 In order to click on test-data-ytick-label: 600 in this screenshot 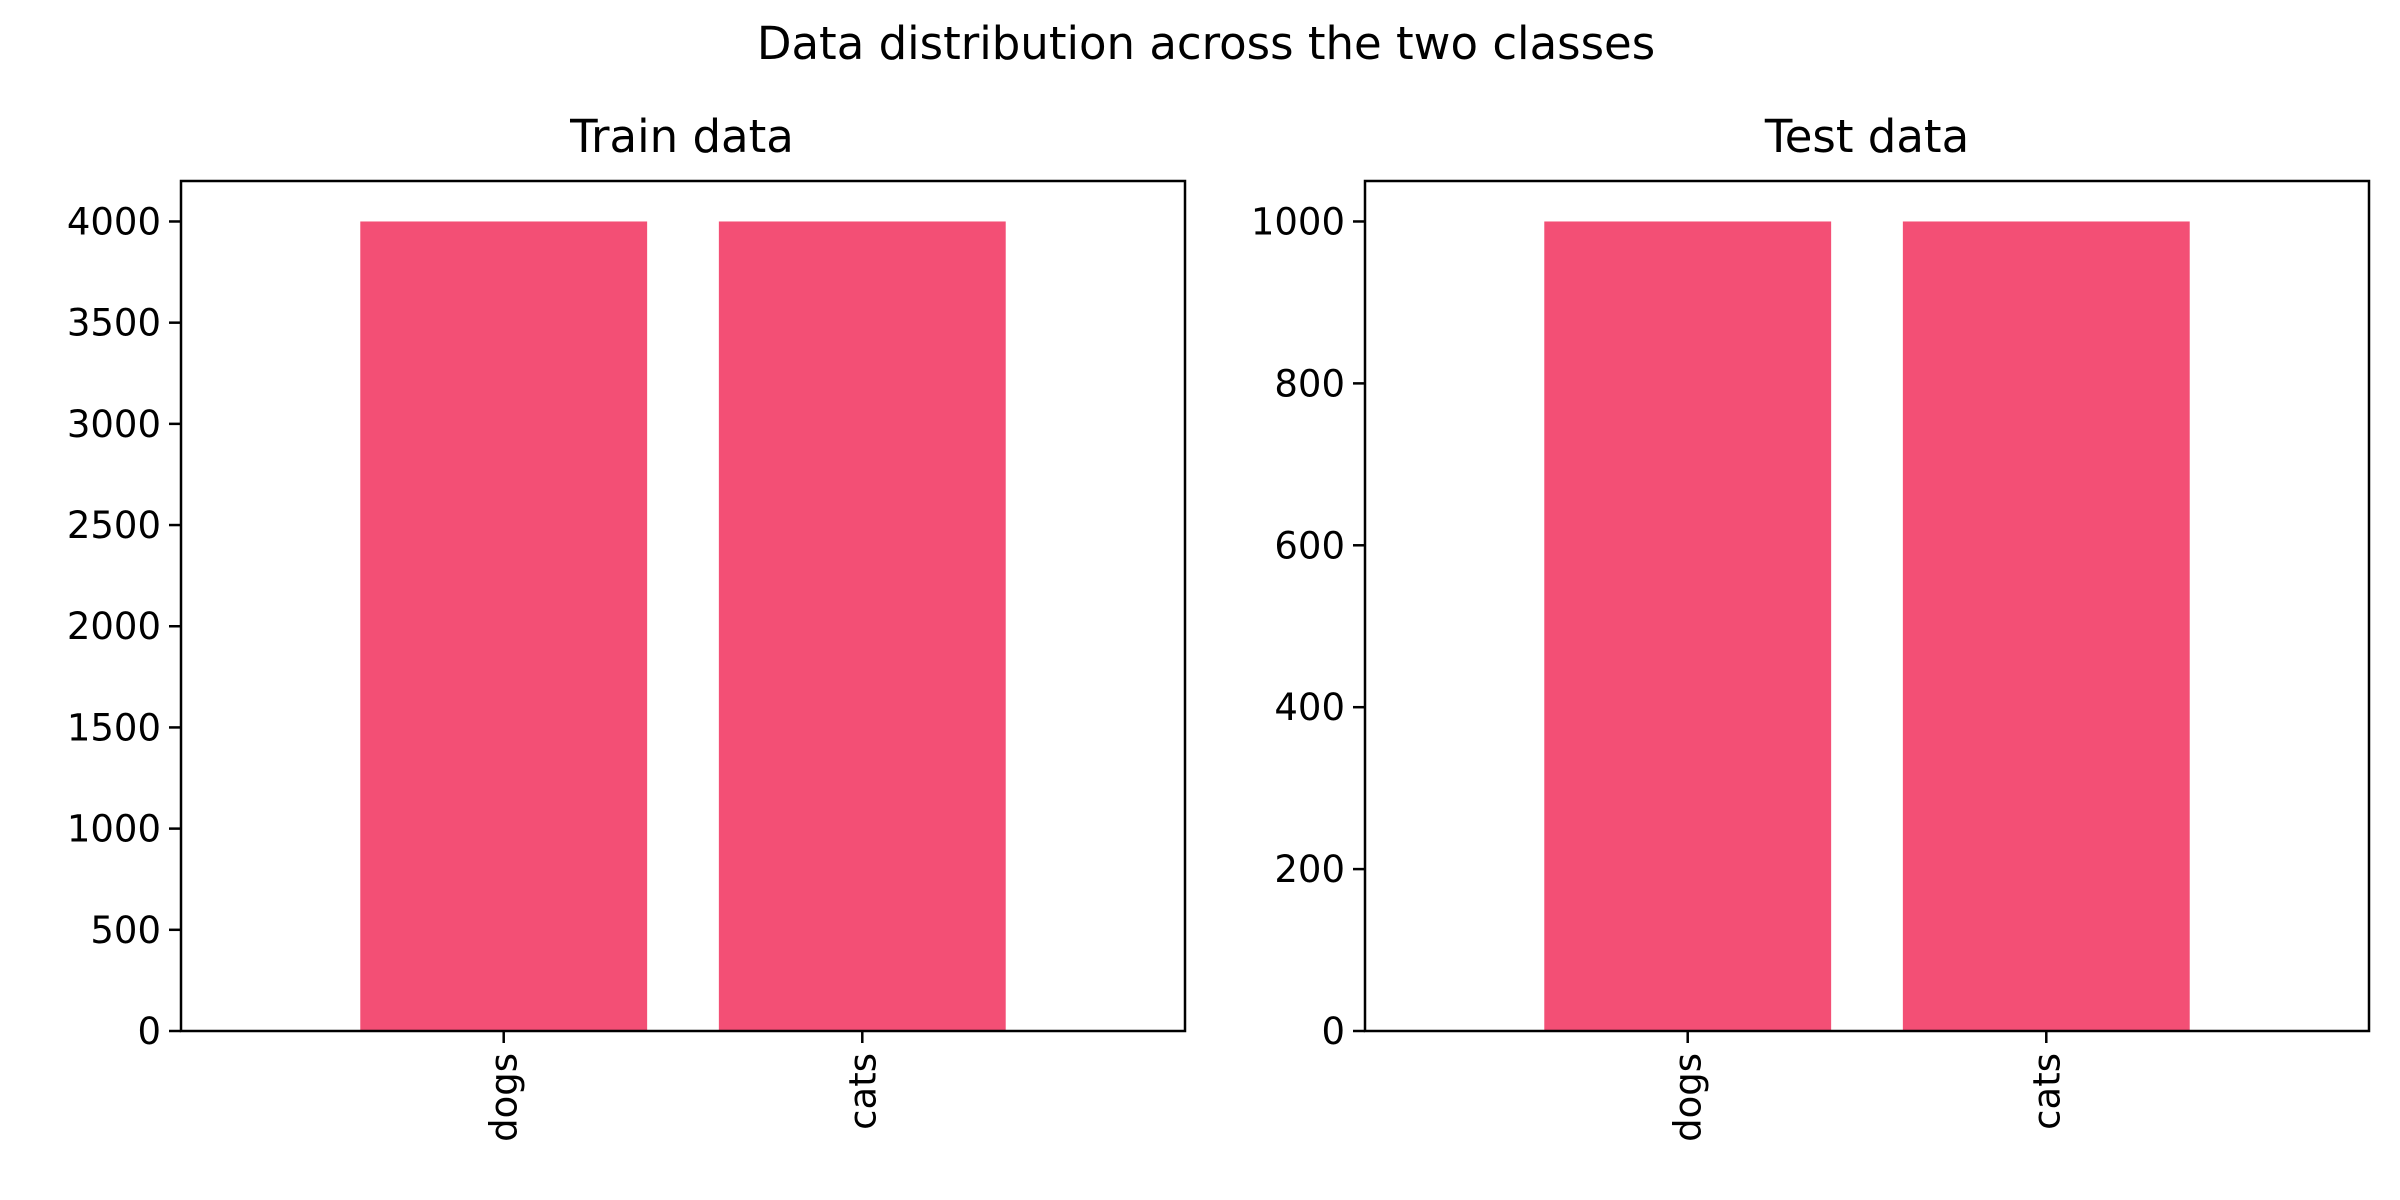, I will do `click(1309, 545)`.